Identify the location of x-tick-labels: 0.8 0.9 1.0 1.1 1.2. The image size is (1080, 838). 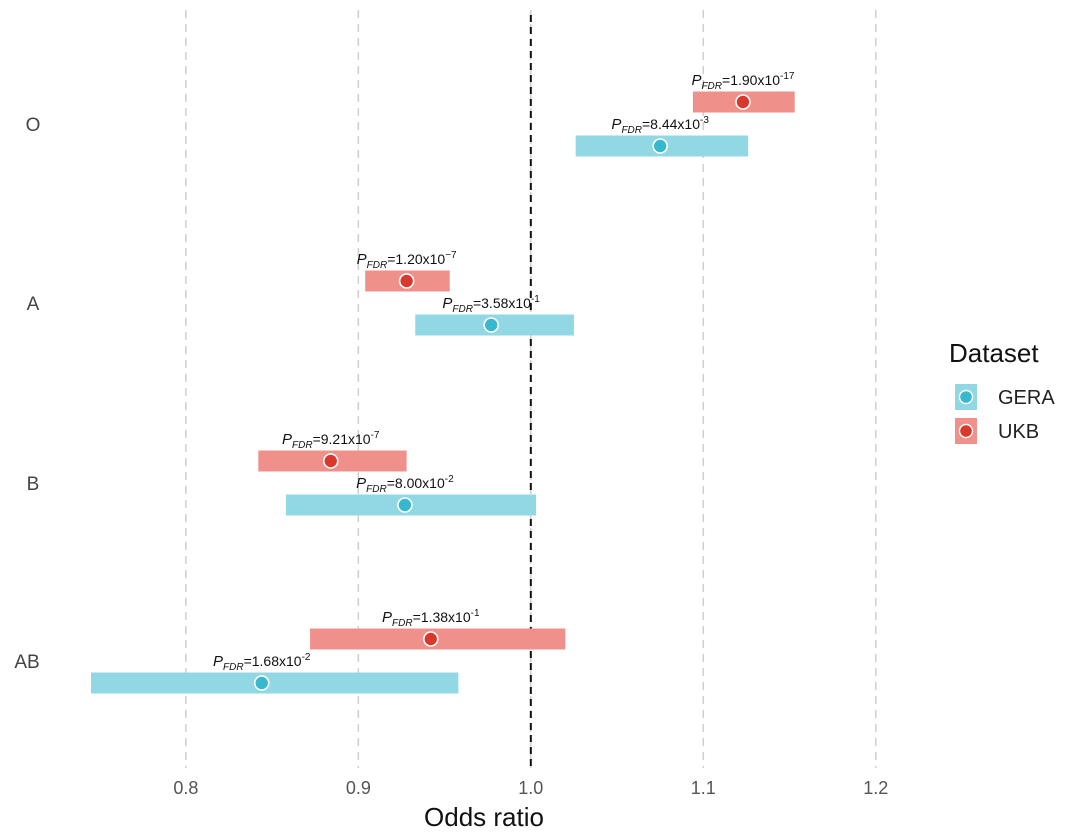
(530, 788).